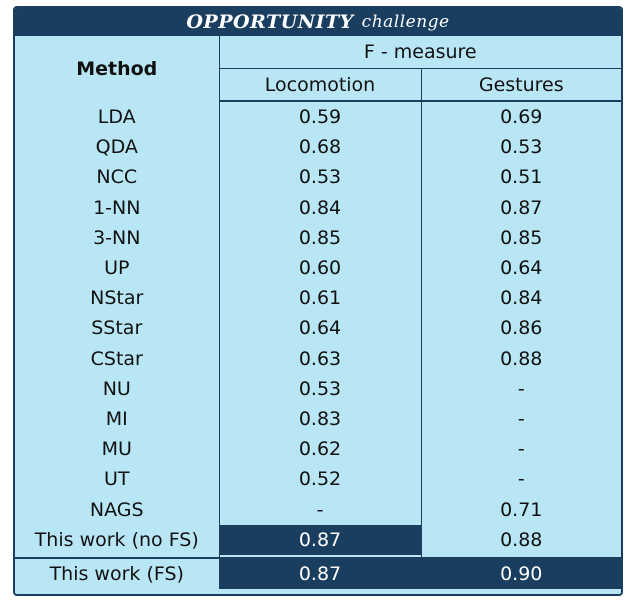 This screenshot has width=635, height=603. I want to click on cell-locomotion: 0.84, so click(320, 207).